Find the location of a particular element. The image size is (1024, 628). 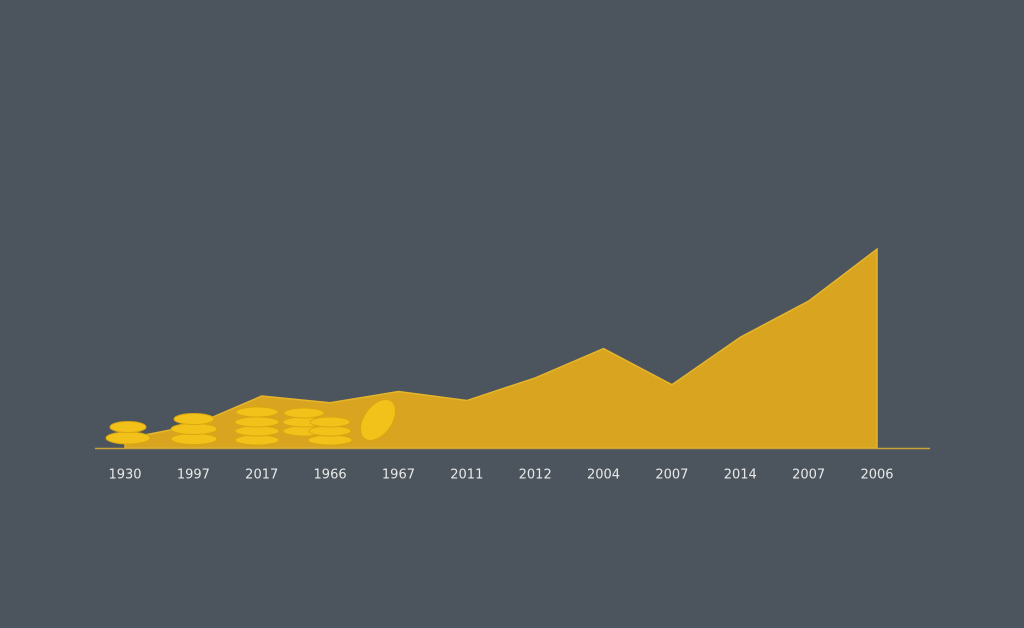

x-tick-label: 2006 is located at coordinates (876, 475).